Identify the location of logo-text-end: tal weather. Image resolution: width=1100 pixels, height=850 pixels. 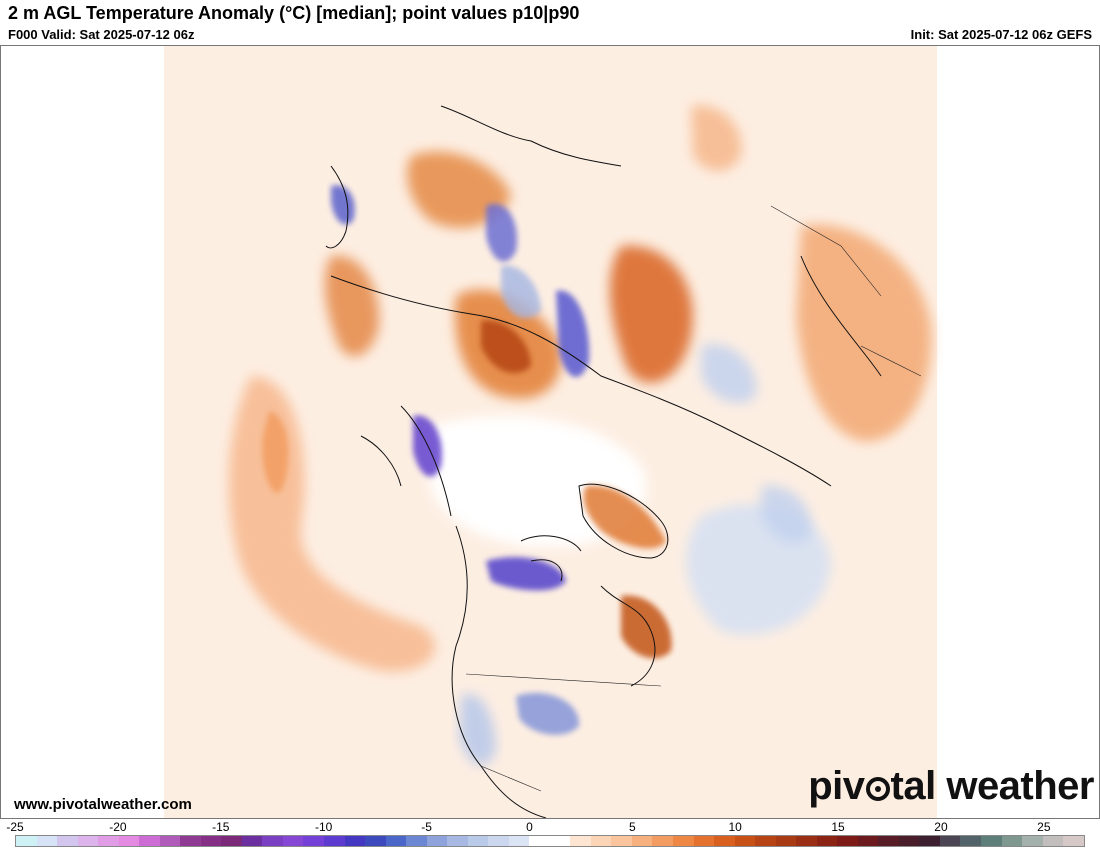
(992, 786).